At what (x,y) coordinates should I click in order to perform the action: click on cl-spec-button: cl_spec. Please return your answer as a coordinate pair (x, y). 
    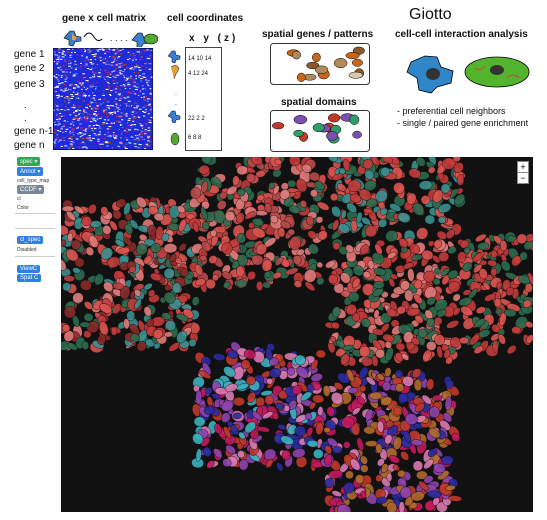
    Looking at the image, I should click on (30, 240).